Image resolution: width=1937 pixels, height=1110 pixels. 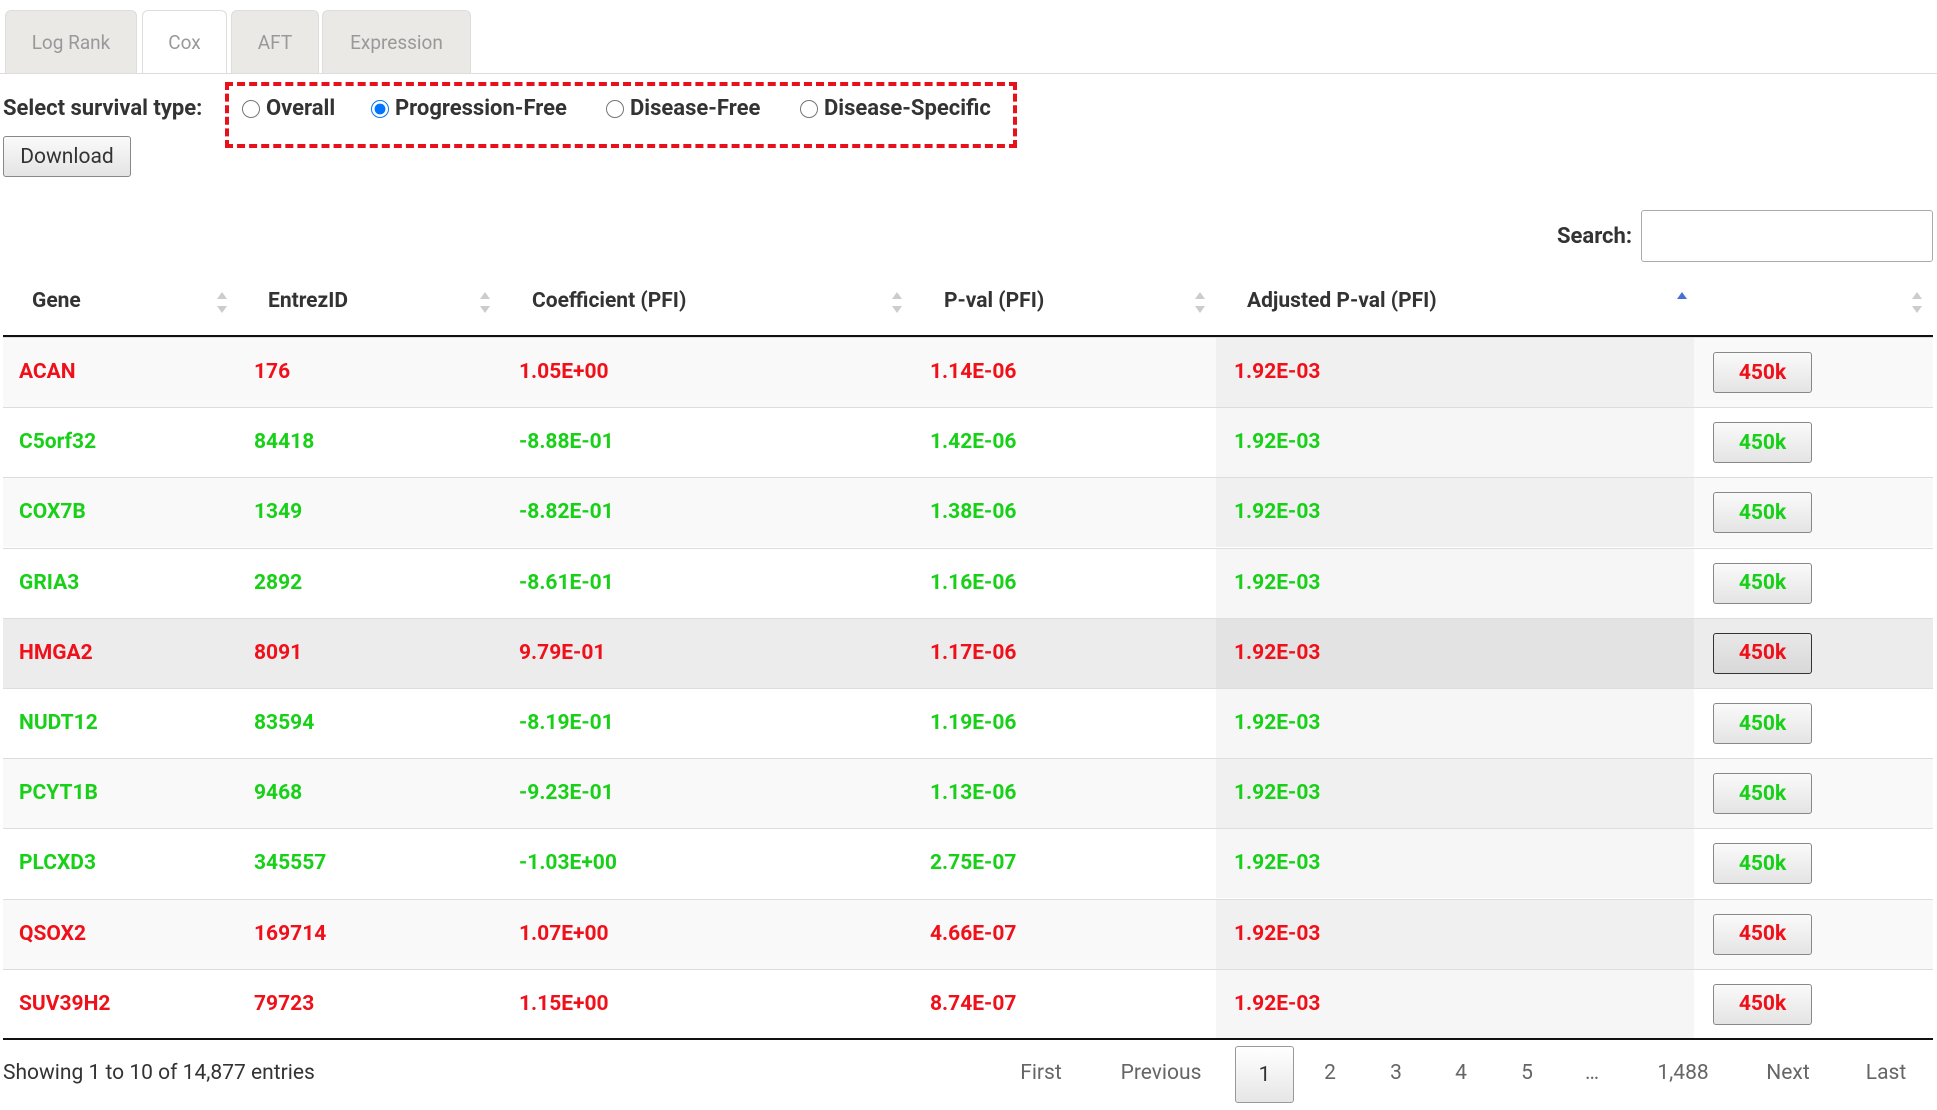 What do you see at coordinates (568, 863) in the screenshot?
I see `table-cell: -1.03E+00` at bounding box center [568, 863].